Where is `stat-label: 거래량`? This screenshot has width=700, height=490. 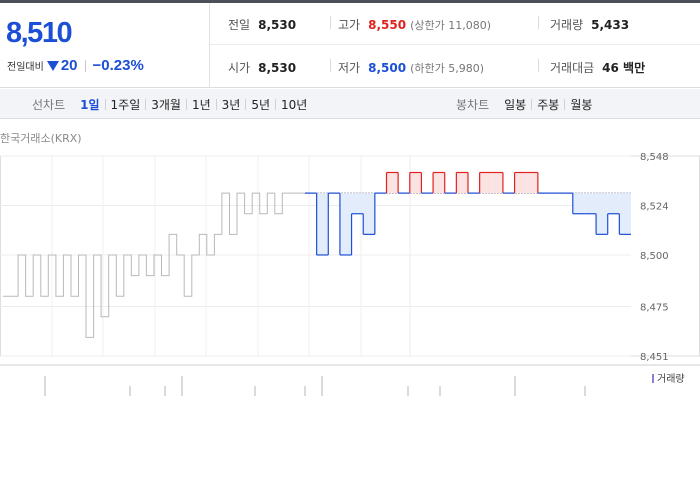 stat-label: 거래량 is located at coordinates (567, 25).